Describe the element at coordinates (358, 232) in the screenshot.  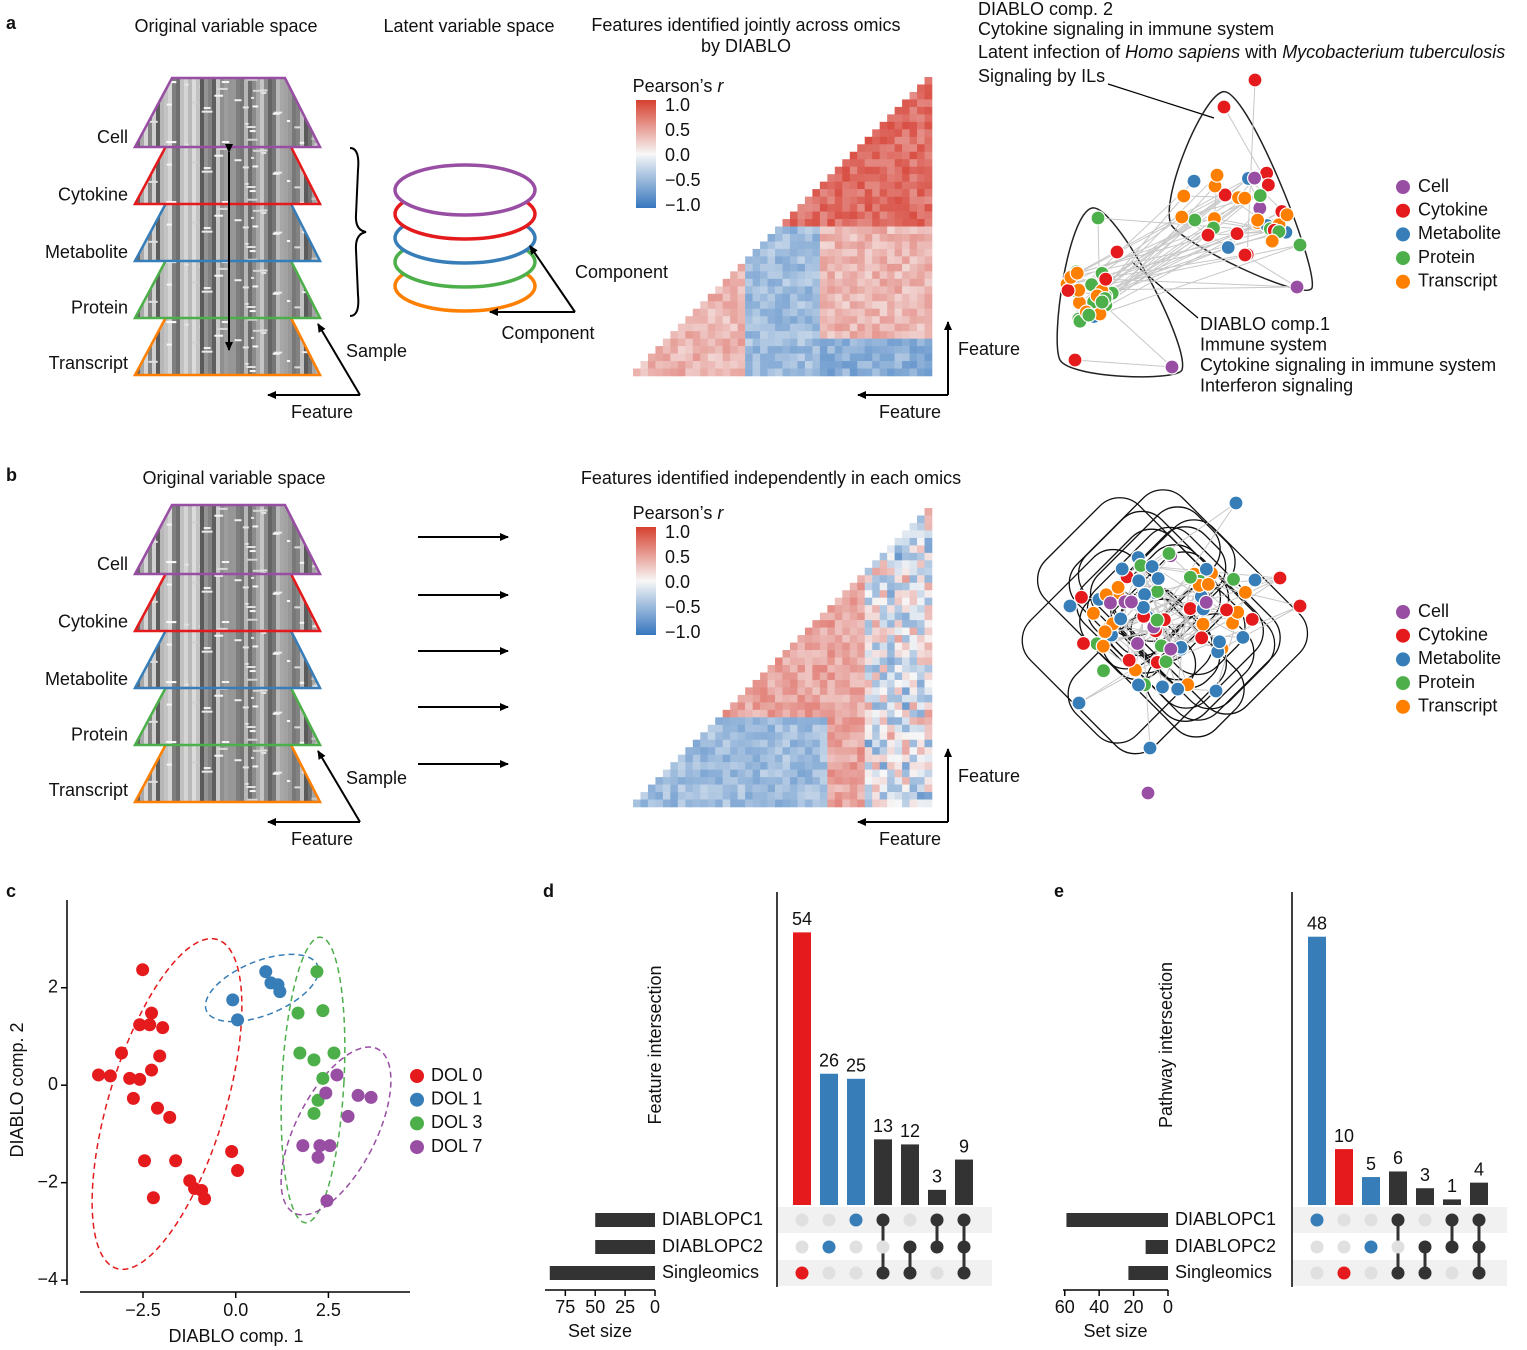
I see `brace` at that location.